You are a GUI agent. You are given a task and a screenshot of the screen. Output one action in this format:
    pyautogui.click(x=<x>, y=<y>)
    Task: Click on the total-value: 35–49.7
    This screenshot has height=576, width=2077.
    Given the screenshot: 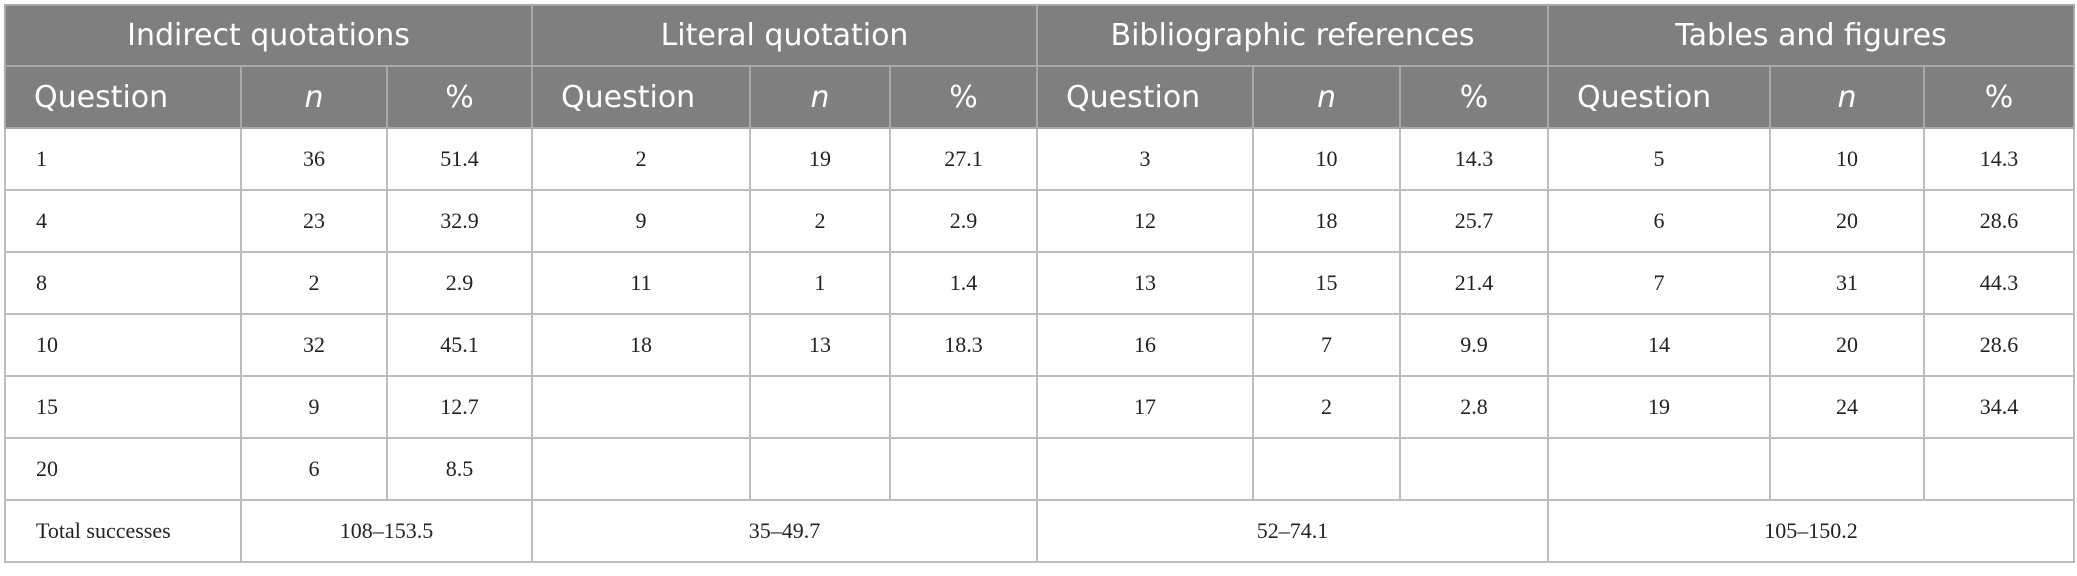 What is the action you would take?
    pyautogui.click(x=785, y=531)
    